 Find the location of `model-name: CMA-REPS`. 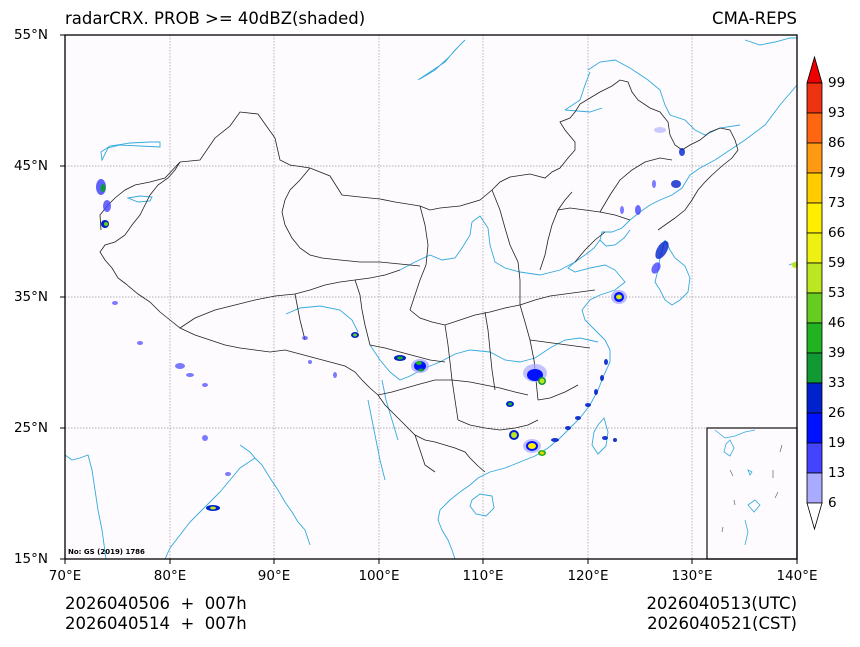

model-name: CMA-REPS is located at coordinates (754, 18).